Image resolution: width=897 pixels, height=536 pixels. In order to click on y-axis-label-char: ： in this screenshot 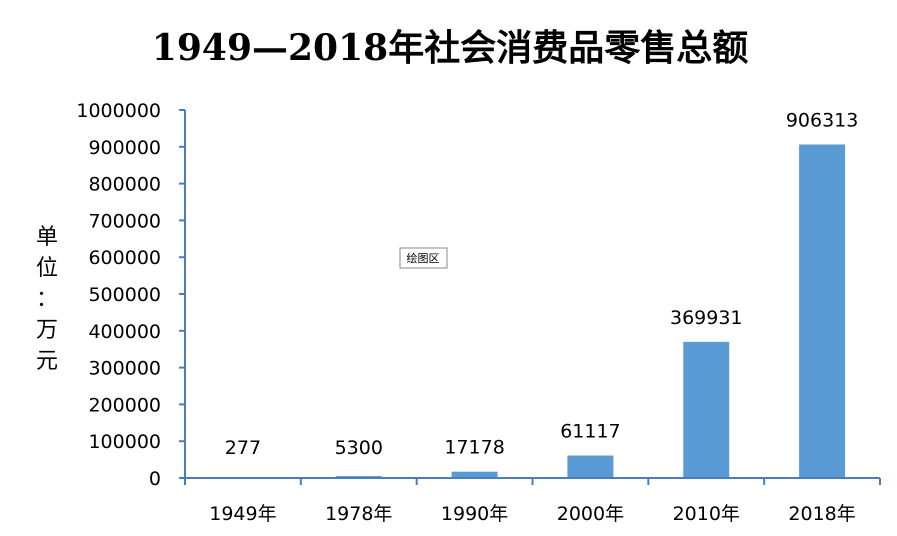, I will do `click(47, 299)`.